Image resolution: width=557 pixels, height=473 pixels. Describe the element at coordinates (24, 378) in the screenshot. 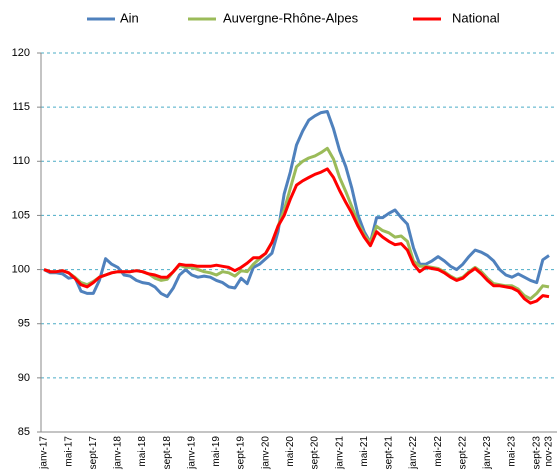

I see `y-tick-label: 90` at that location.